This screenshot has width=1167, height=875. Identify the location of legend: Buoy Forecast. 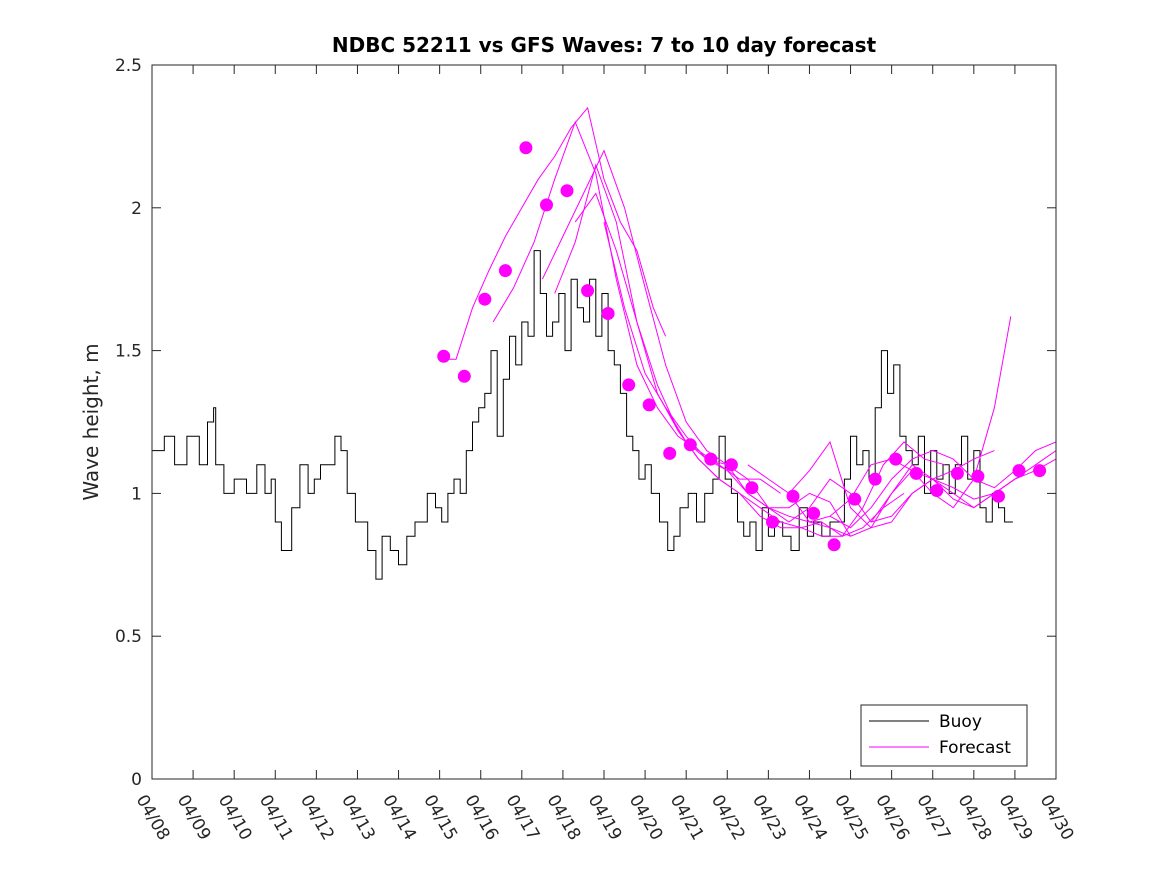
(944, 735).